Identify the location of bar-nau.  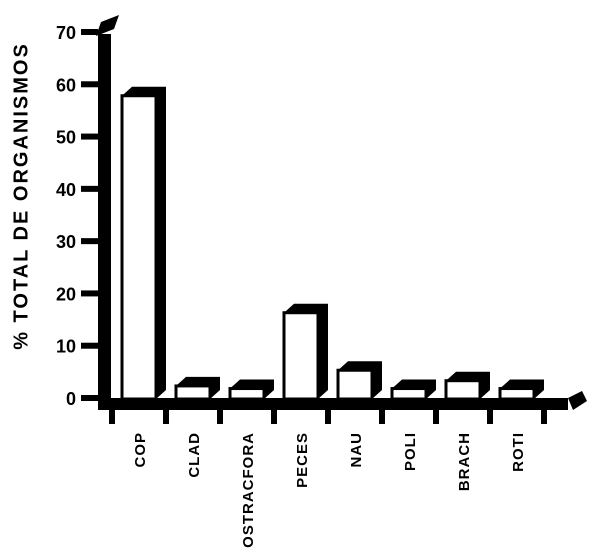
(355, 384).